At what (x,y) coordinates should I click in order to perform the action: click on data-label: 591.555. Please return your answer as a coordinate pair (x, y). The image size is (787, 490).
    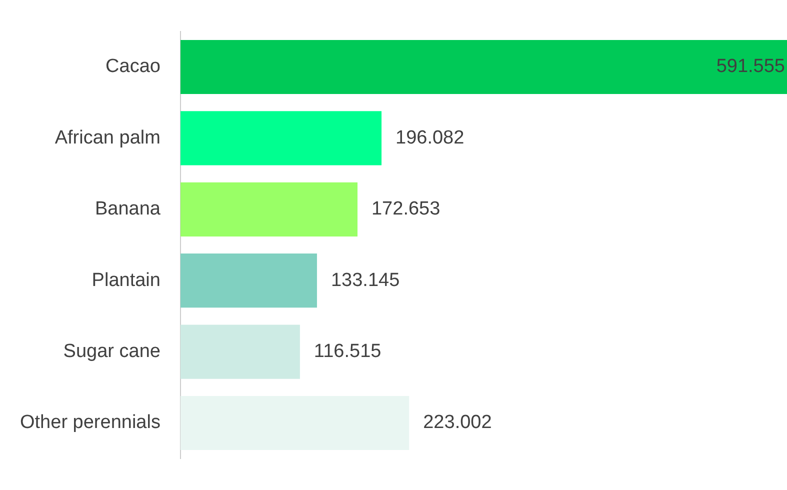
    Looking at the image, I should click on (750, 67).